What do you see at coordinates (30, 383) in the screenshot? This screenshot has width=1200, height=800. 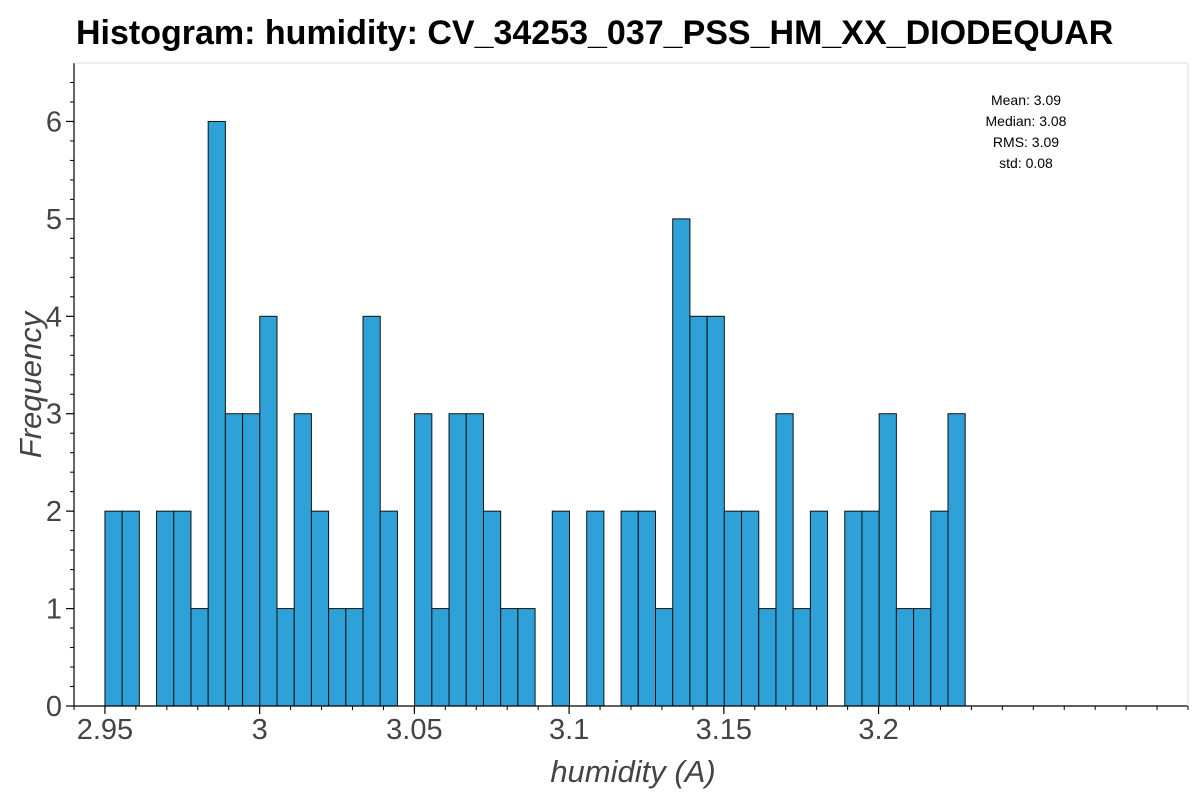 I see `y-axis-label: Frequency` at bounding box center [30, 383].